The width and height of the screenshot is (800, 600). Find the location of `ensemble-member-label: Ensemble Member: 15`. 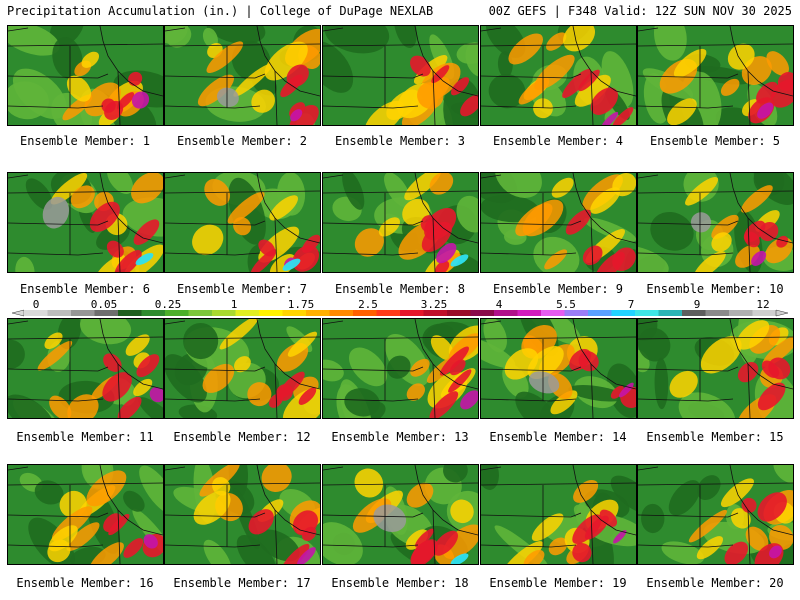

ensemble-member-label: Ensemble Member: 15 is located at coordinates (715, 437).